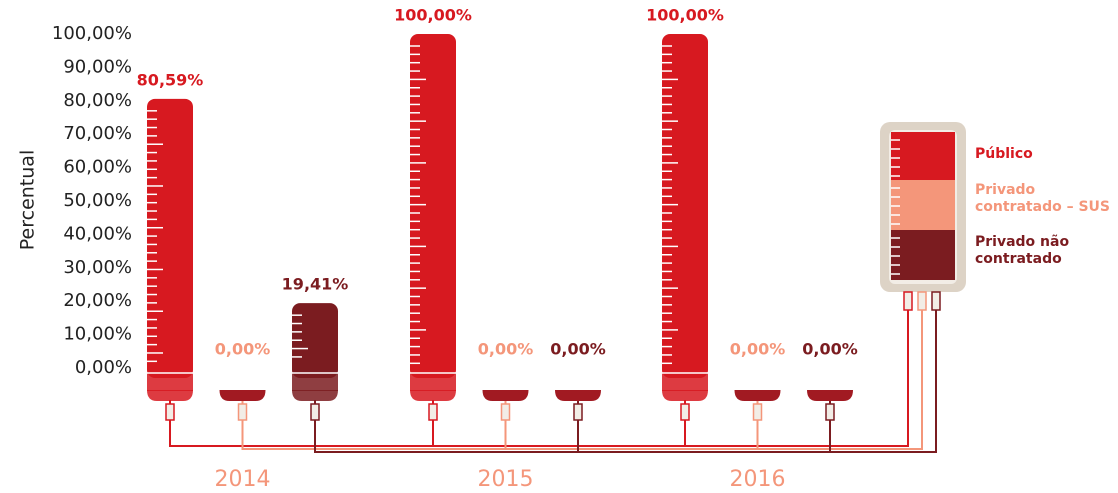 The width and height of the screenshot is (1118, 493). I want to click on legend-label: Privado contratado – SUS, so click(1042, 198).